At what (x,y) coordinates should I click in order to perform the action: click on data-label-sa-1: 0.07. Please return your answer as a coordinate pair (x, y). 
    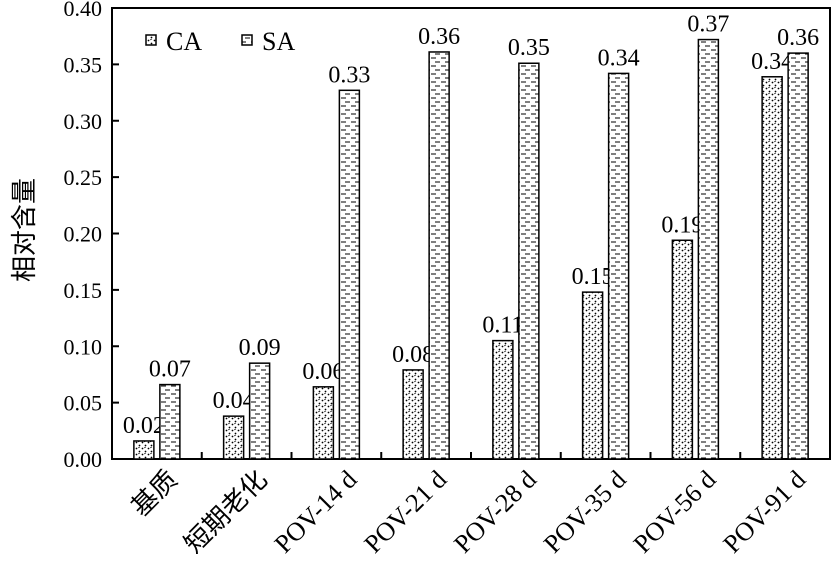
    Looking at the image, I should click on (170, 370).